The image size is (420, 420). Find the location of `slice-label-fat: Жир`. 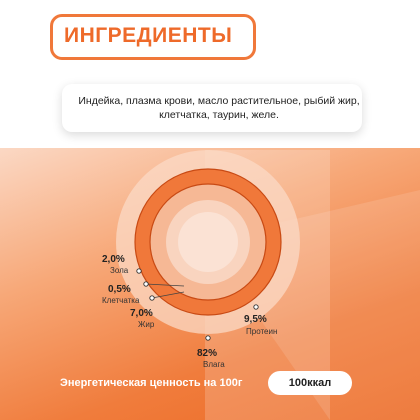

slice-label-fat: Жир is located at coordinates (146, 324).